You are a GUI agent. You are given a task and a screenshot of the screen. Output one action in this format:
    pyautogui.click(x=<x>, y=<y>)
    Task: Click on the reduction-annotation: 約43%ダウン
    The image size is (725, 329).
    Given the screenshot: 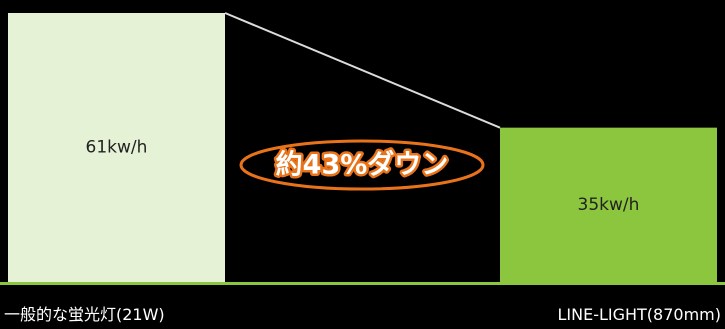 What is the action you would take?
    pyautogui.click(x=362, y=165)
    